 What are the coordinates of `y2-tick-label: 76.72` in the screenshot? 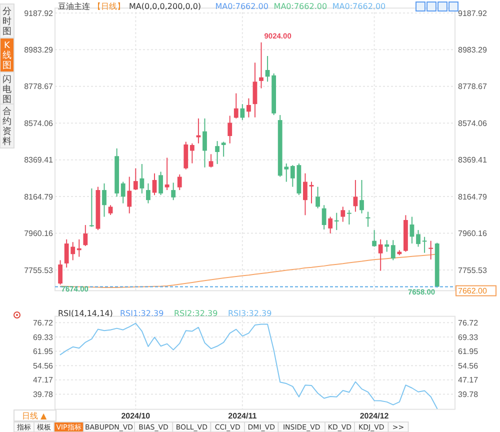 It's located at (468, 323).